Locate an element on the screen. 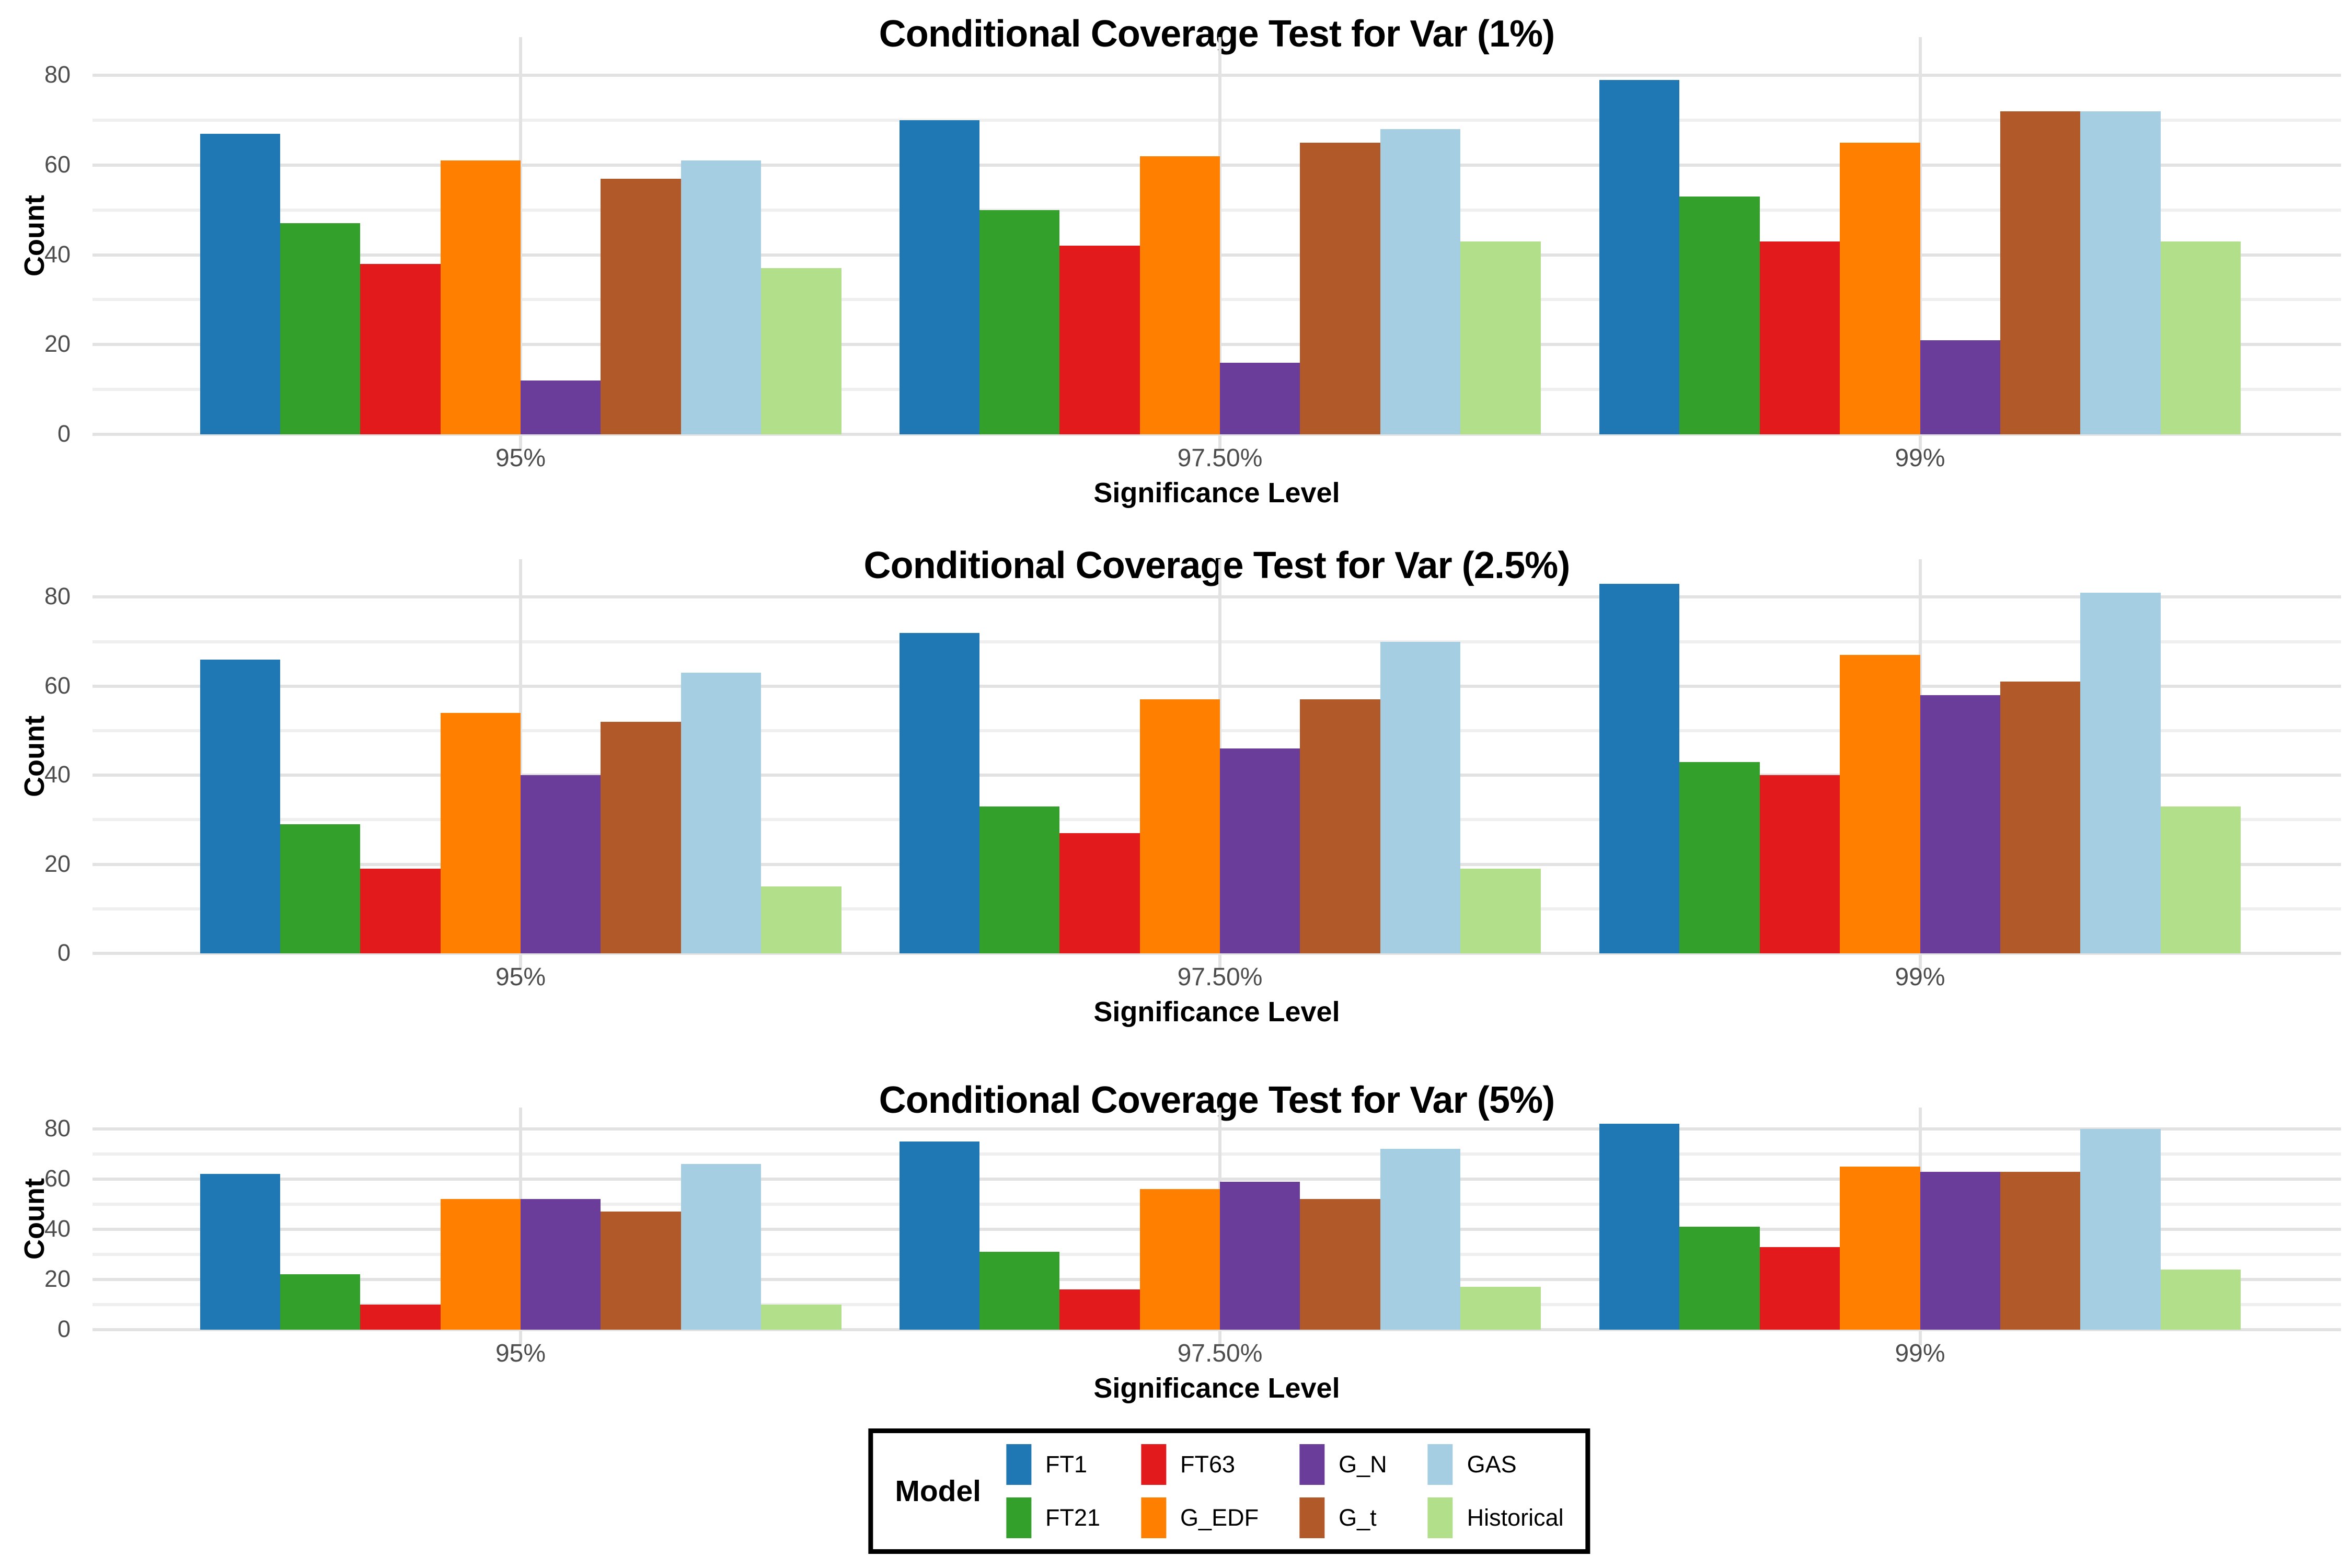  legend-box: Model FT1 FT21 FT63 G_EDF G_N G_t GAS Historical is located at coordinates (1229, 1491).